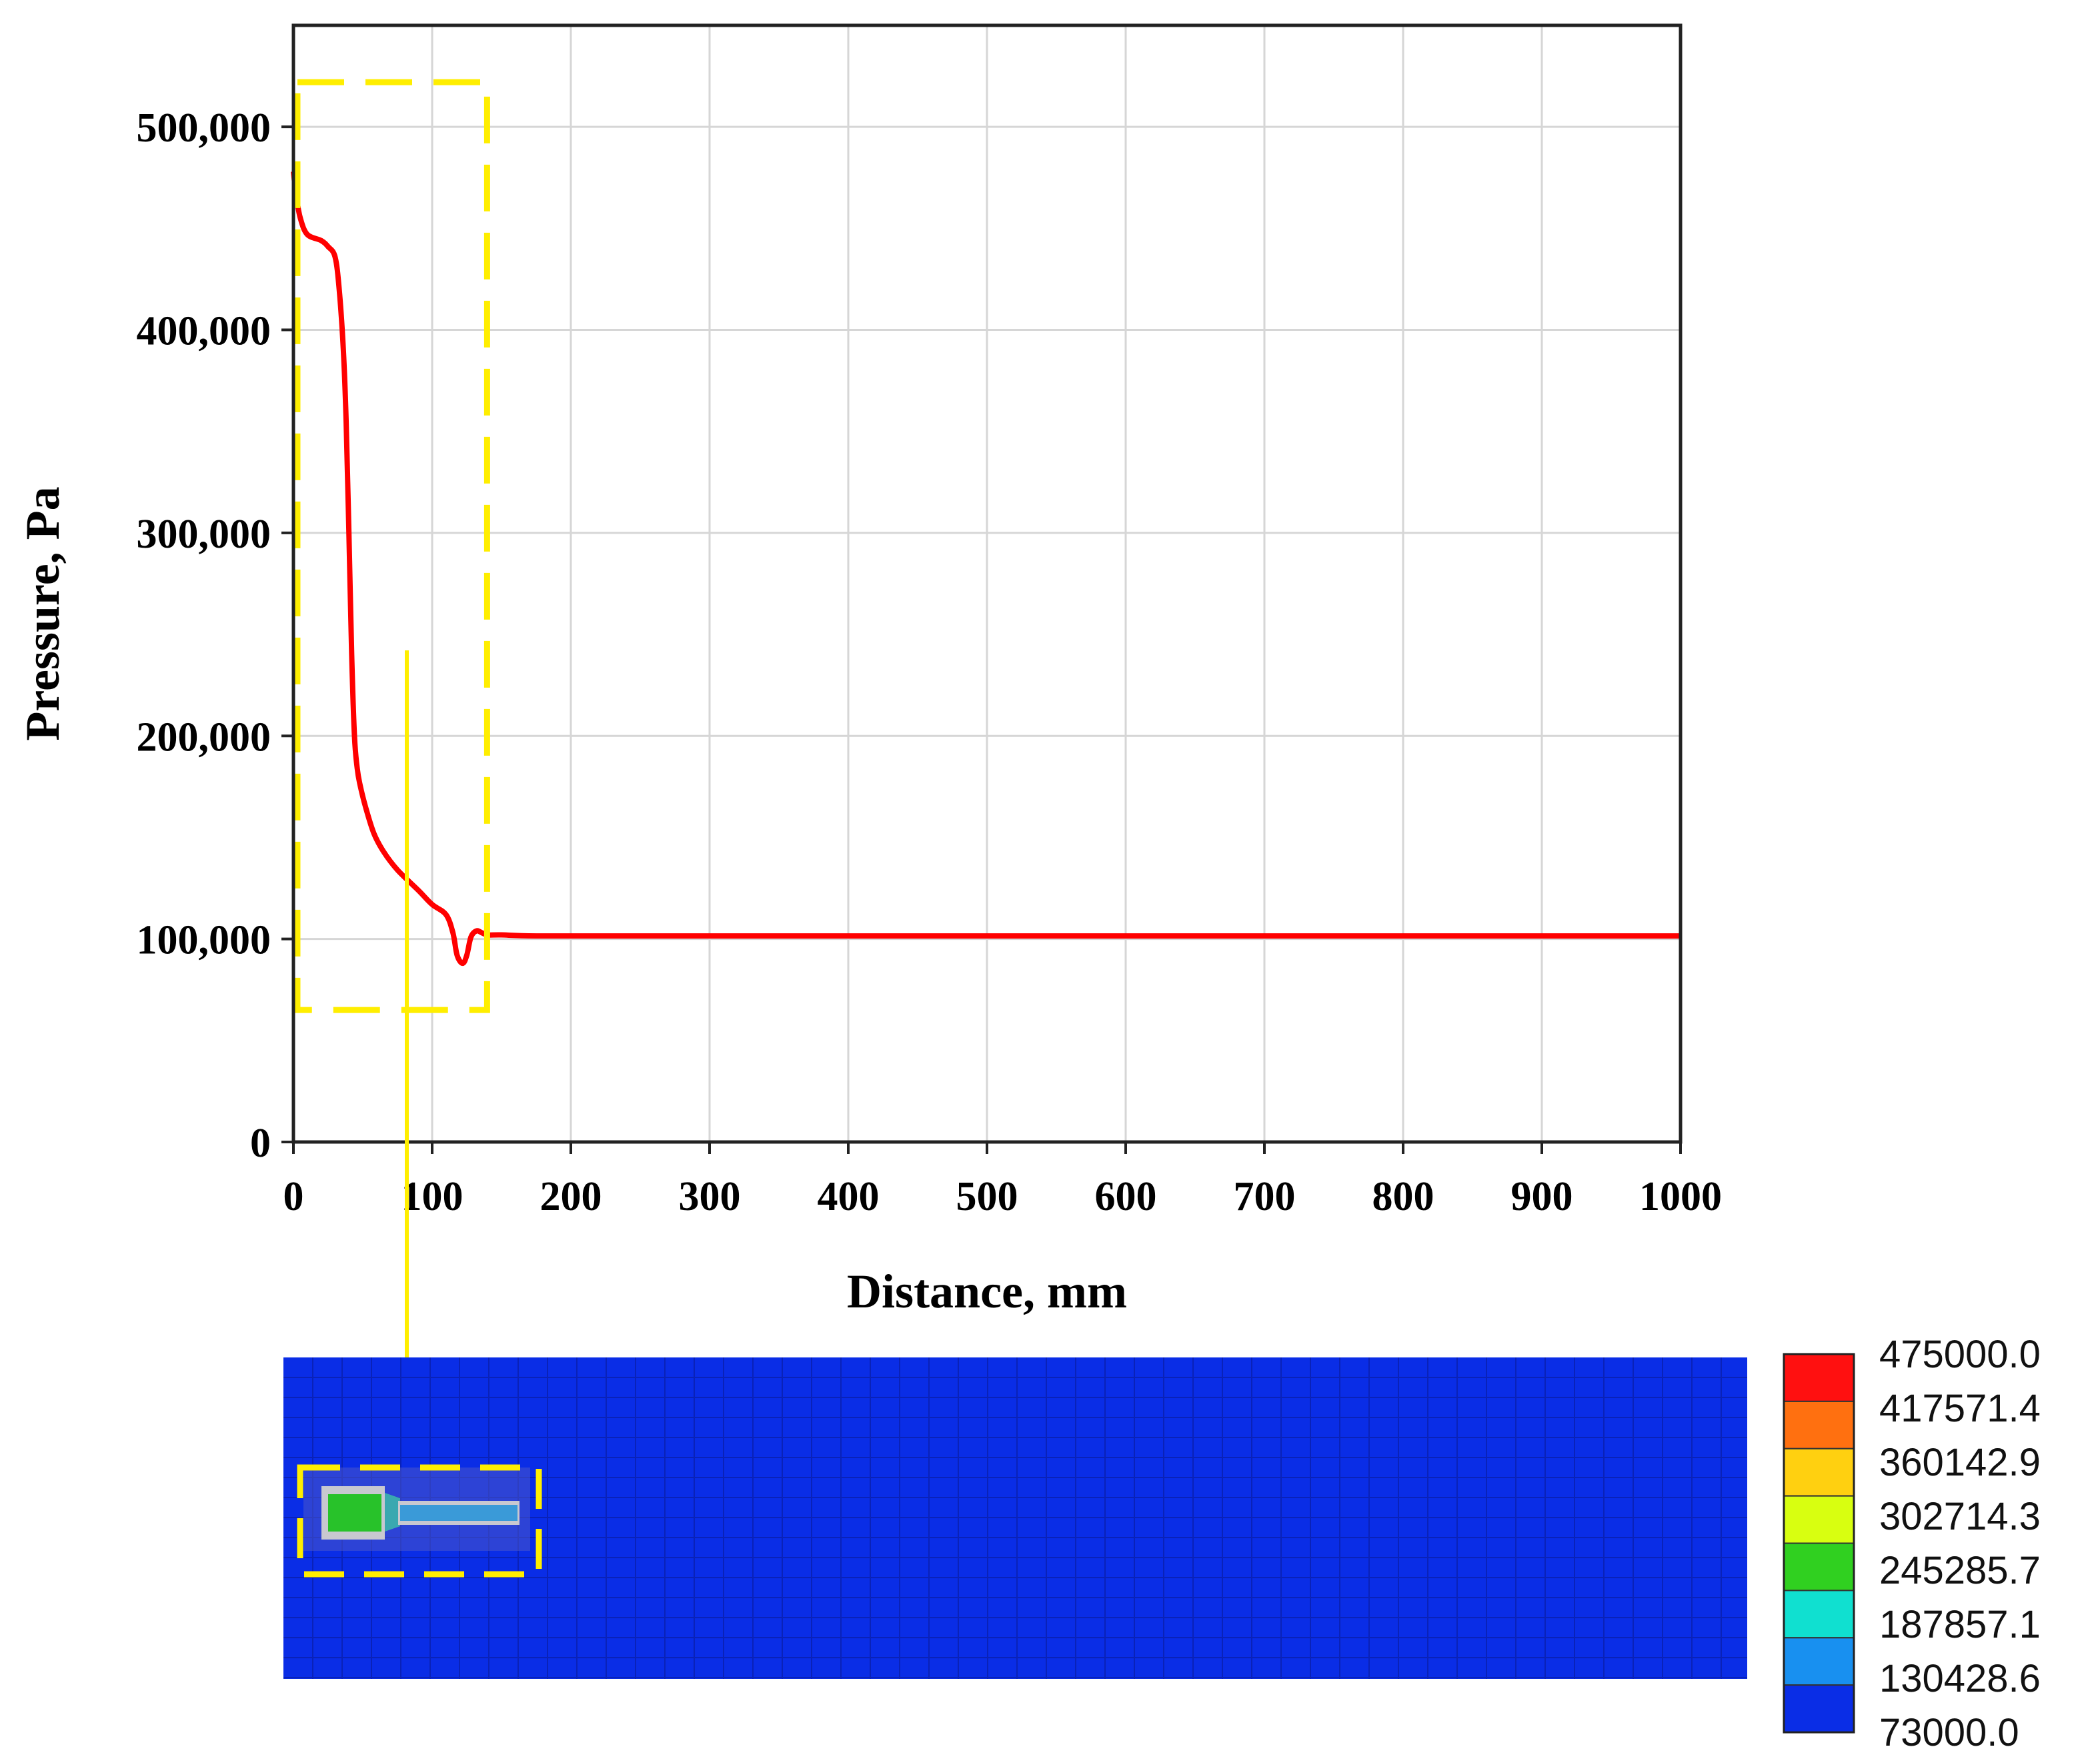 The height and width of the screenshot is (1753, 2100). Describe the element at coordinates (1126, 1196) in the screenshot. I see `x-tick-label: 600` at that location.